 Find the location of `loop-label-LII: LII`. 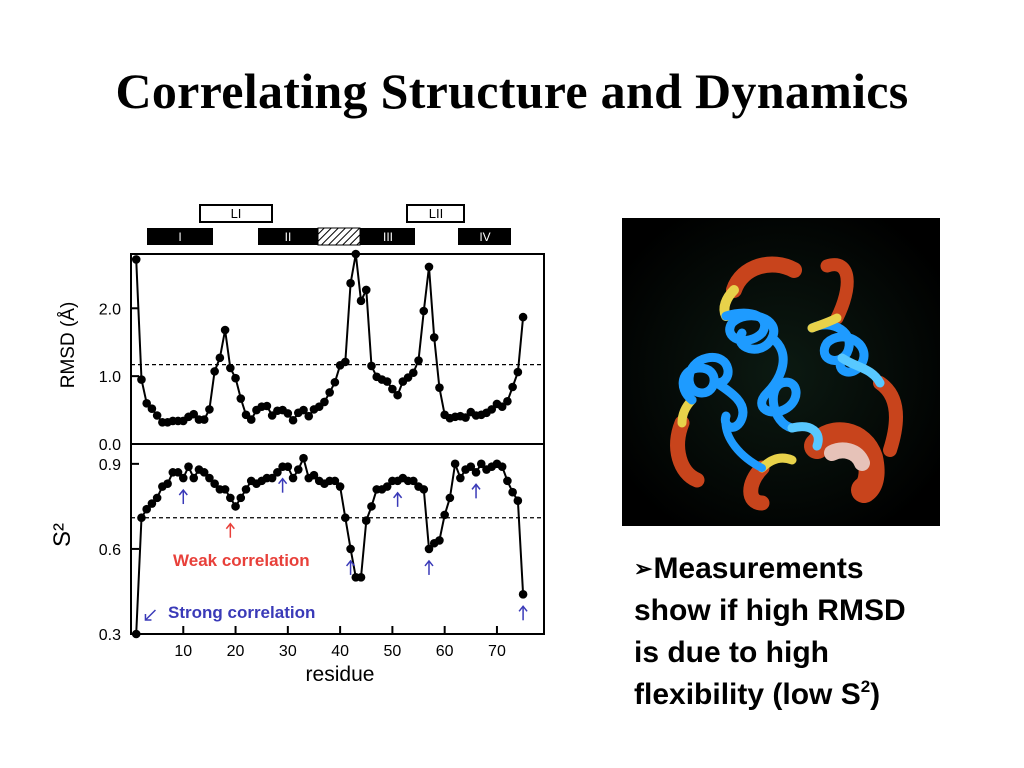

loop-label-LII: LII is located at coordinates (436, 213).